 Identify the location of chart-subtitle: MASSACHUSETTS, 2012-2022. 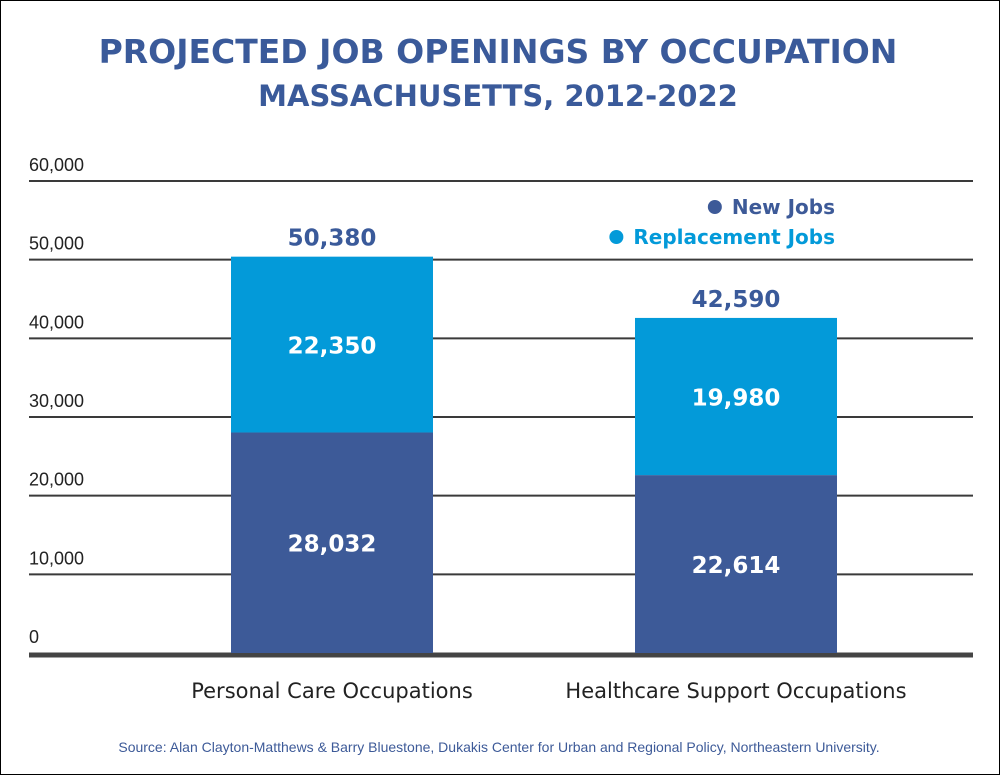
(498, 96).